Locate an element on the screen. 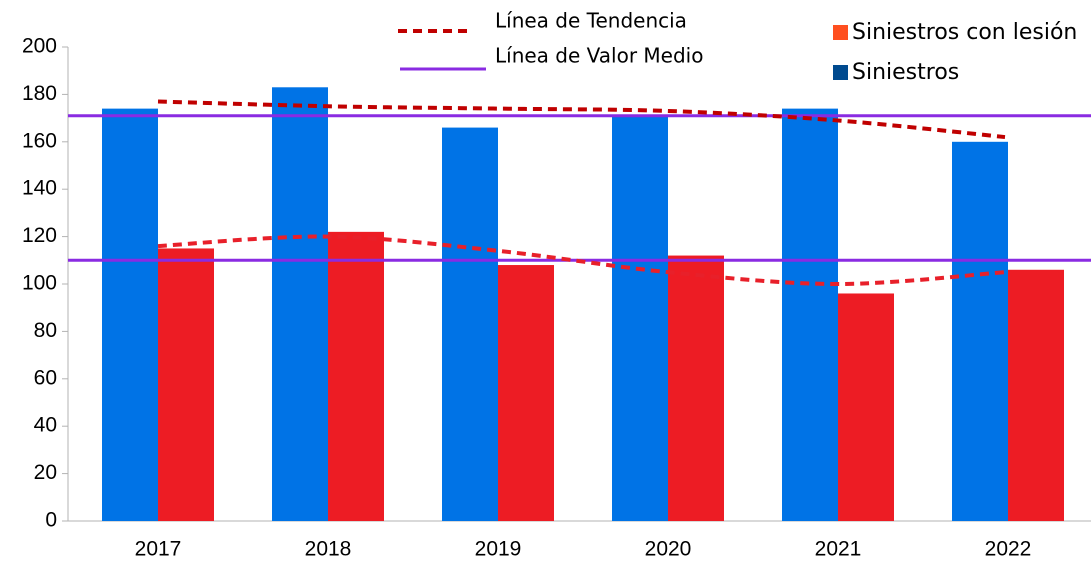  legend-label: Línea de Tendencia is located at coordinates (591, 21).